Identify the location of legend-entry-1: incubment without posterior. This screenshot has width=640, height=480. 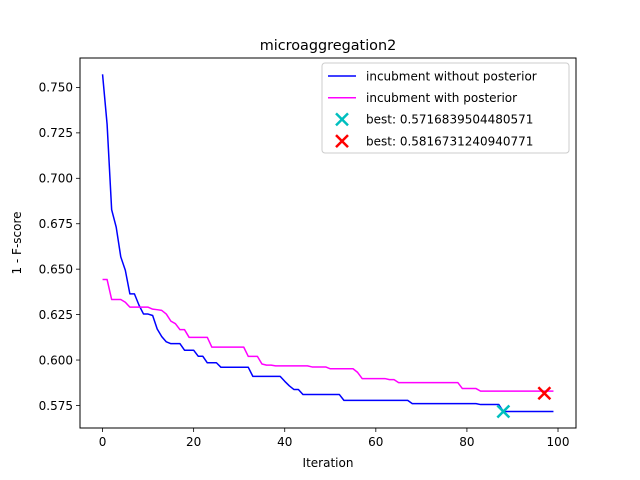
(432, 76).